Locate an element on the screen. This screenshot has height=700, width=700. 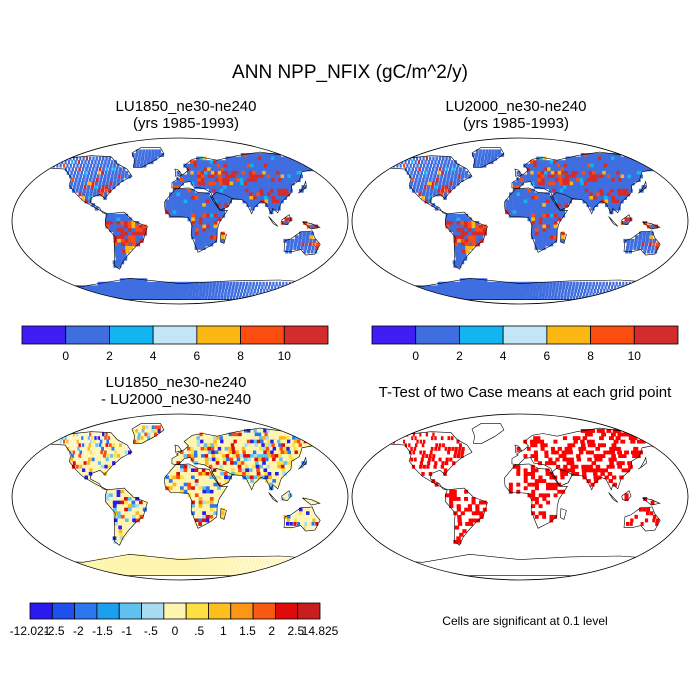
panel-diff-title-line1: LU1850_ne30-ne240 is located at coordinates (176, 382).